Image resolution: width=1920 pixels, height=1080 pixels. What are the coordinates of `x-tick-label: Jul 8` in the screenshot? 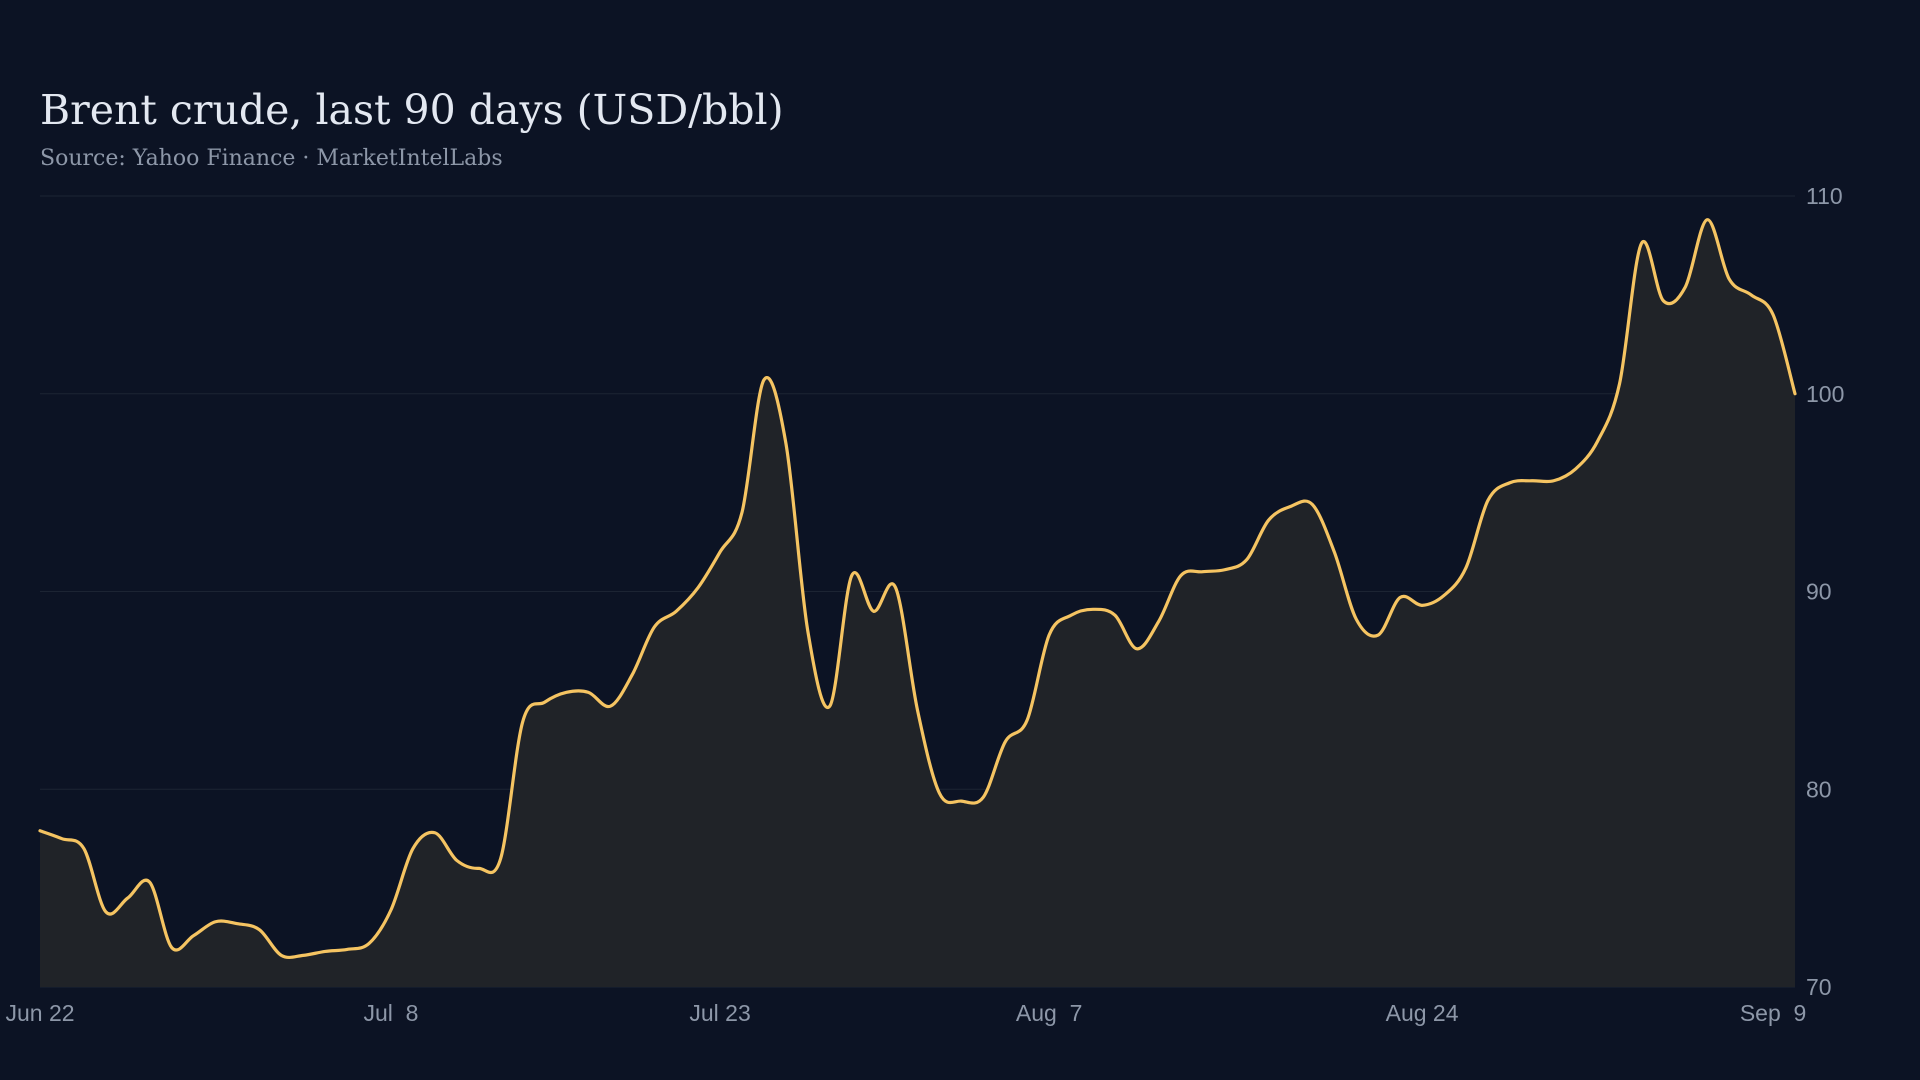 It's located at (391, 1013).